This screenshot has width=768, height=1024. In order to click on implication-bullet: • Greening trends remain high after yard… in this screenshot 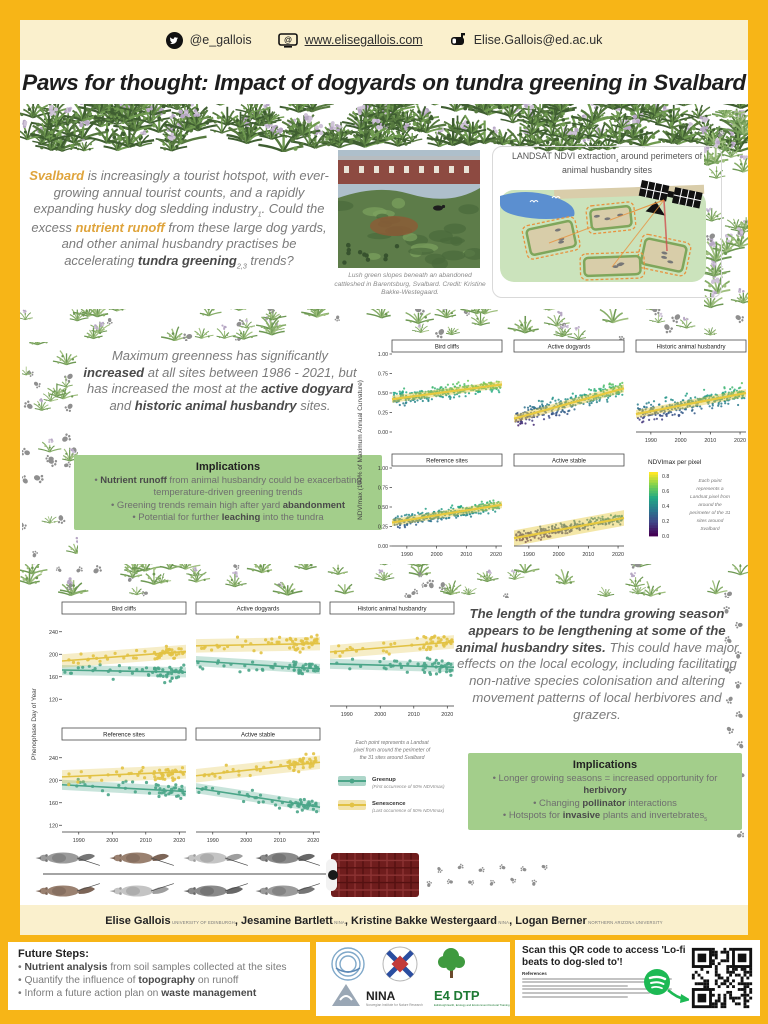, I will do `click(228, 505)`.